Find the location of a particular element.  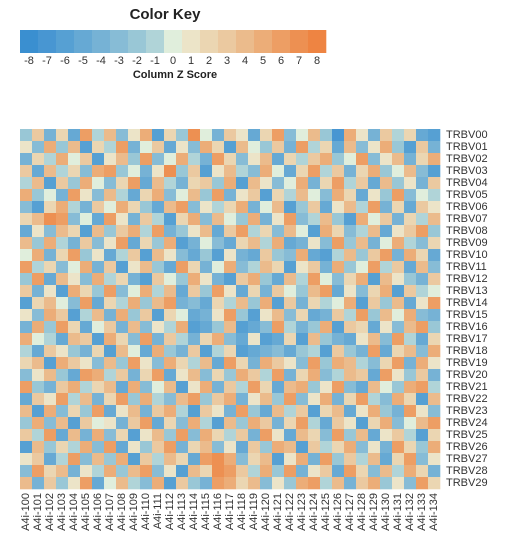

column-label: A4i-110 is located at coordinates (146, 511).